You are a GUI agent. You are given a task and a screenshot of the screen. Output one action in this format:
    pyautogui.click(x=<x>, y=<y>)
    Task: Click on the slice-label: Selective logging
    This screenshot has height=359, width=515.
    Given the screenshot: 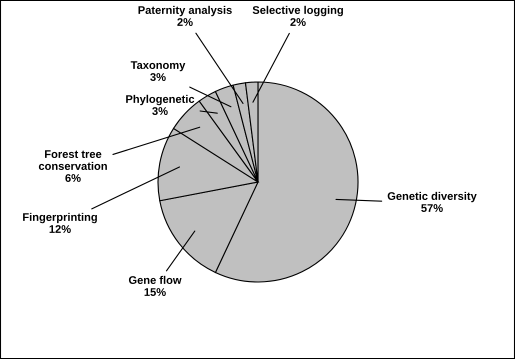 What is the action you would take?
    pyautogui.click(x=297, y=11)
    